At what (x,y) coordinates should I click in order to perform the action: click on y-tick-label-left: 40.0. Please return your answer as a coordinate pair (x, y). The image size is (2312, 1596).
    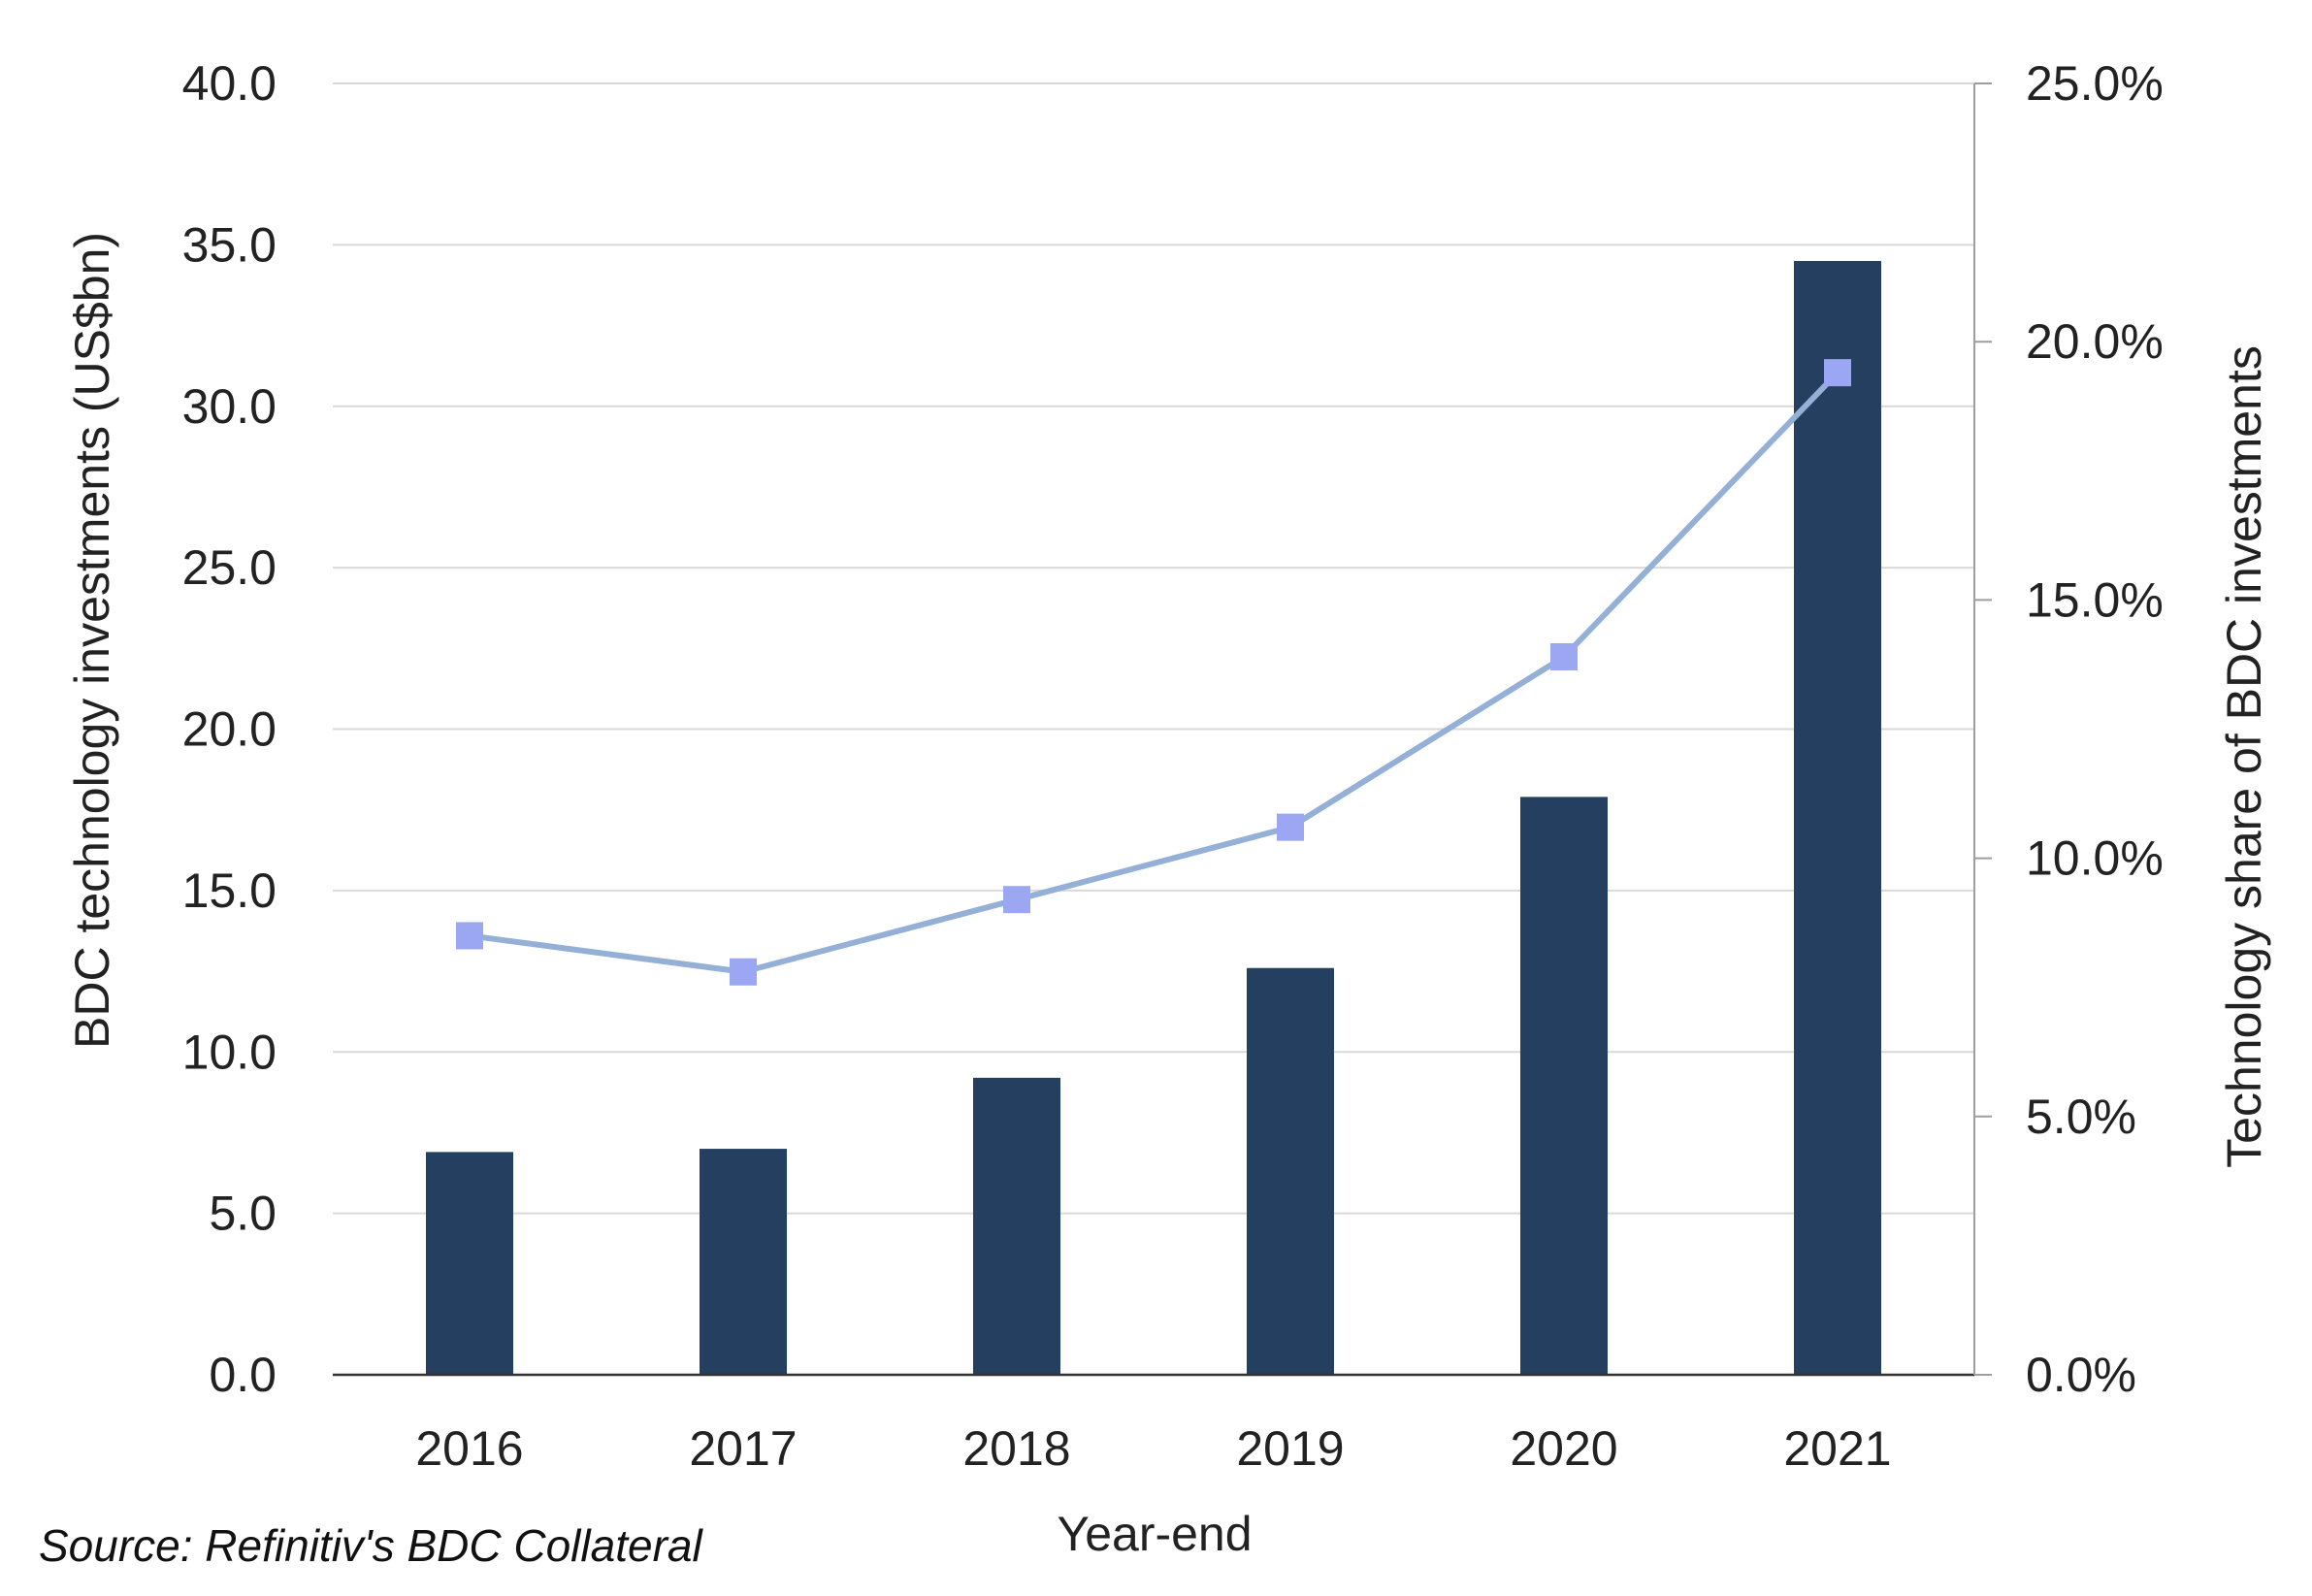
    Looking at the image, I should click on (229, 83).